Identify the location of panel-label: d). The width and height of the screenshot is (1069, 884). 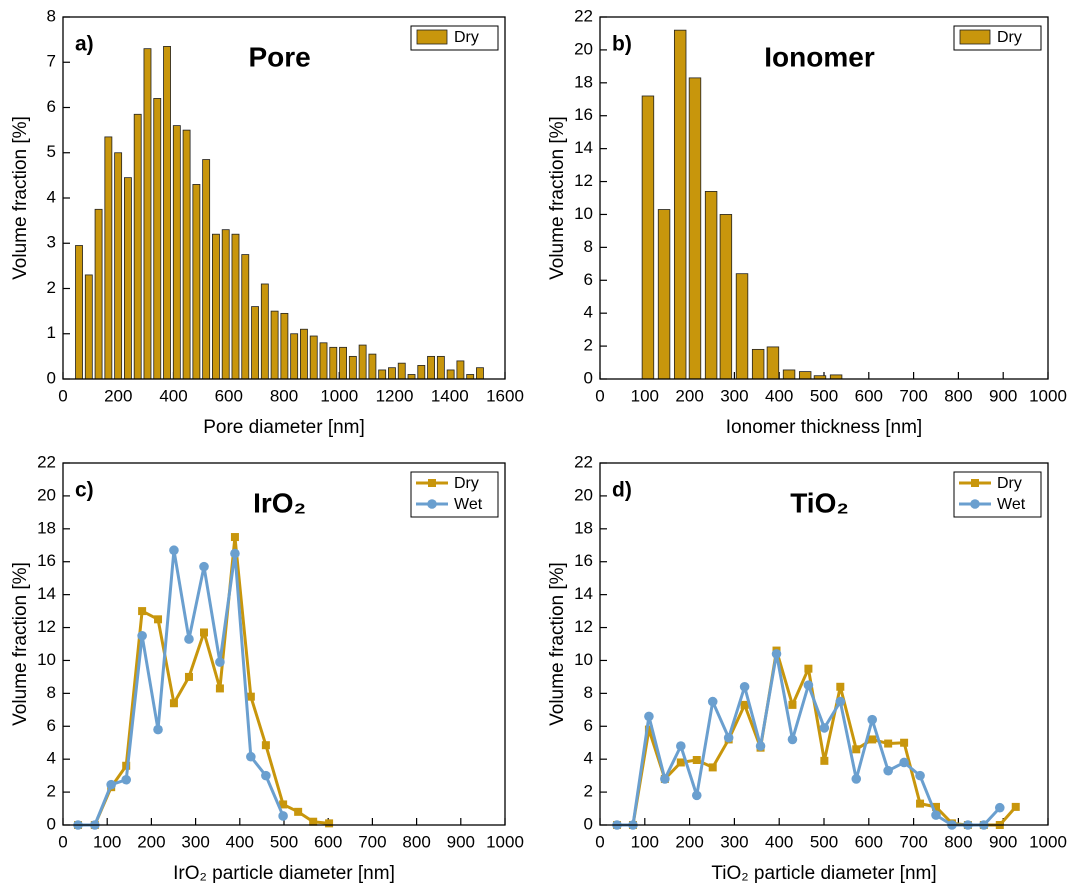
(622, 490).